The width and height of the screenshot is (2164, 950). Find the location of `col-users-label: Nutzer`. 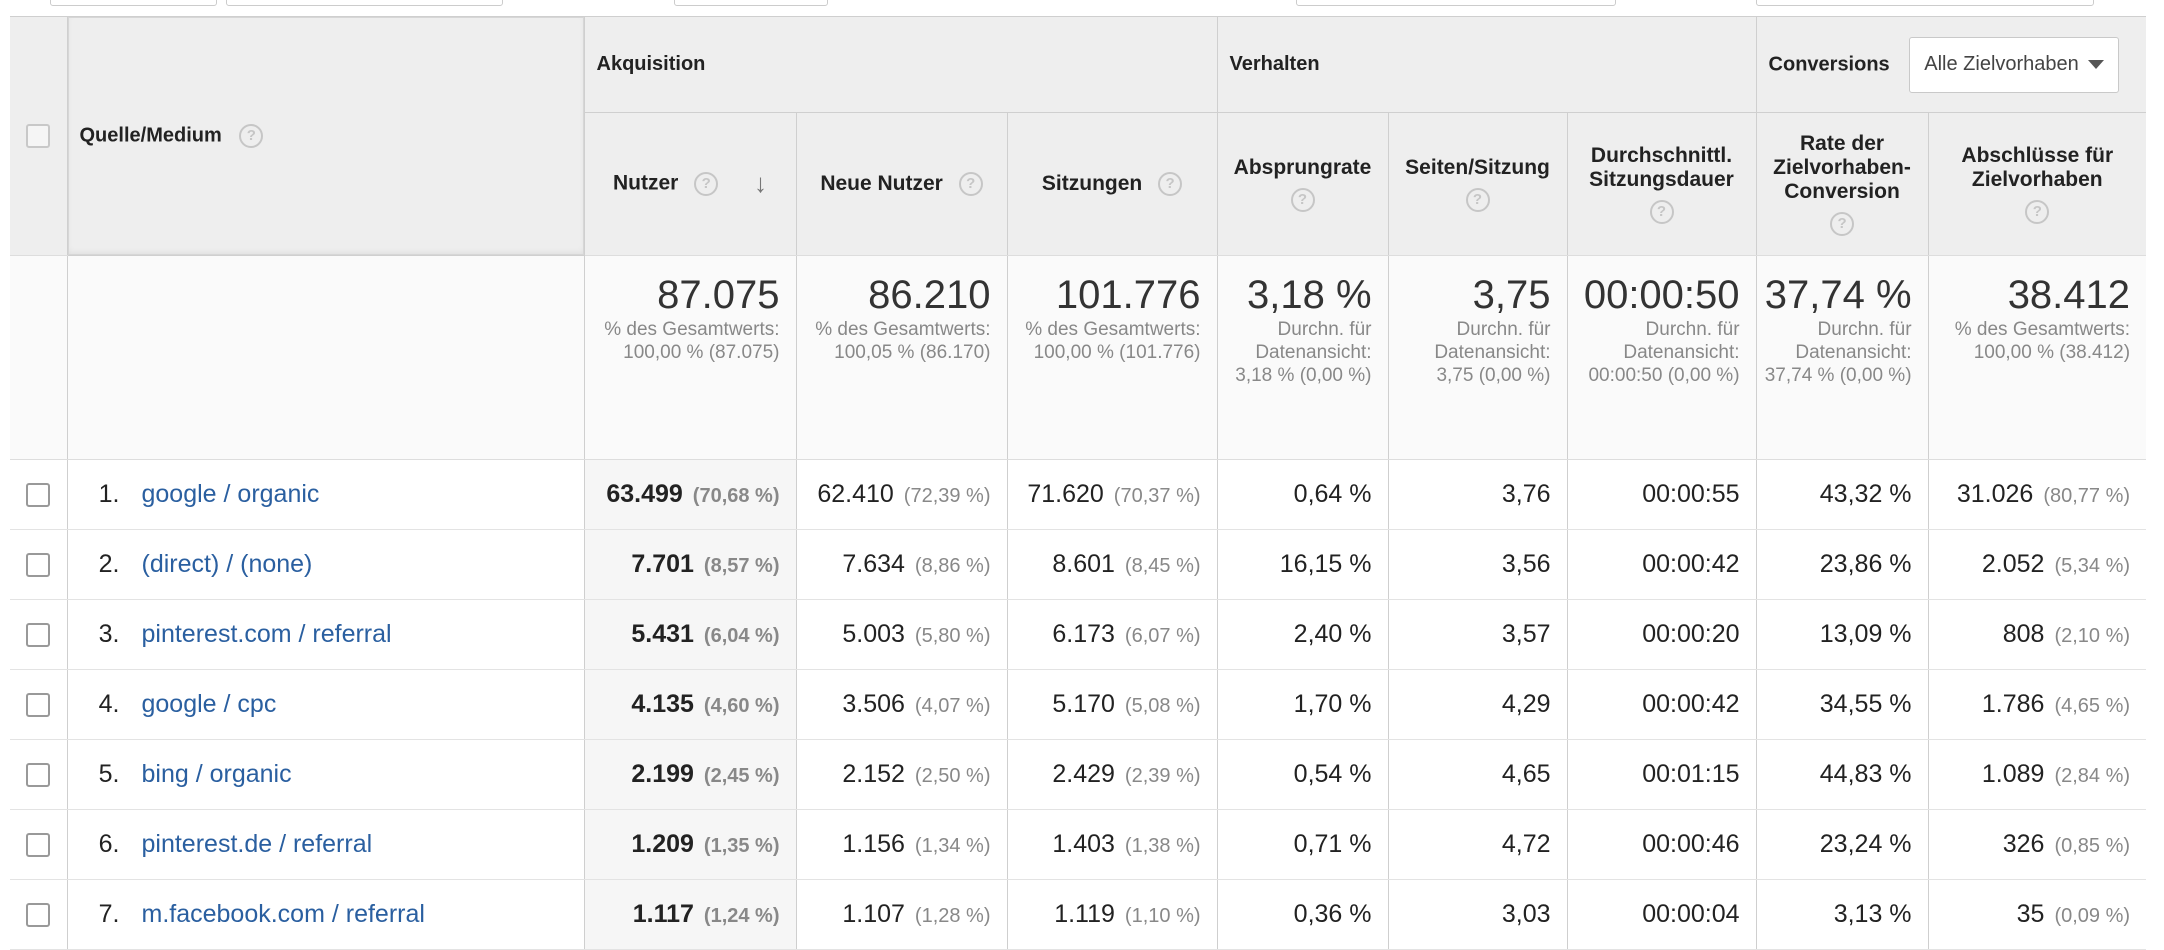

col-users-label: Nutzer is located at coordinates (645, 183).